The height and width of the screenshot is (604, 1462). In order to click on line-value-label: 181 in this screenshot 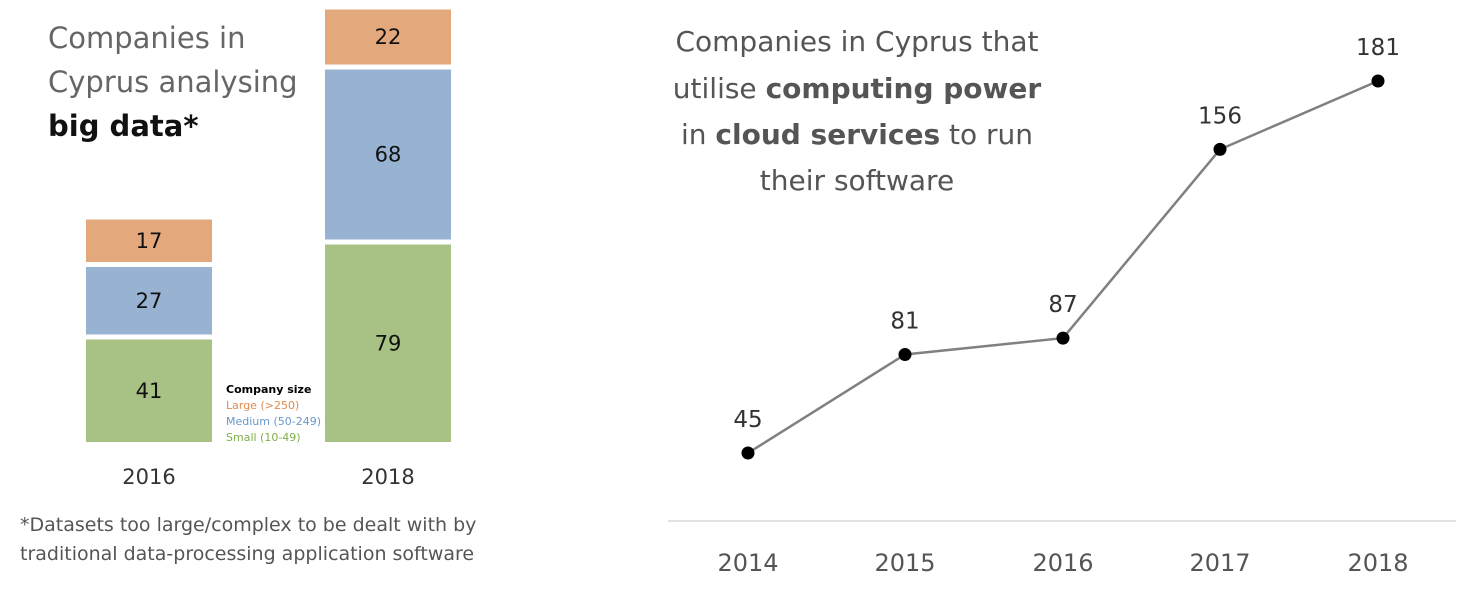, I will do `click(1378, 48)`.